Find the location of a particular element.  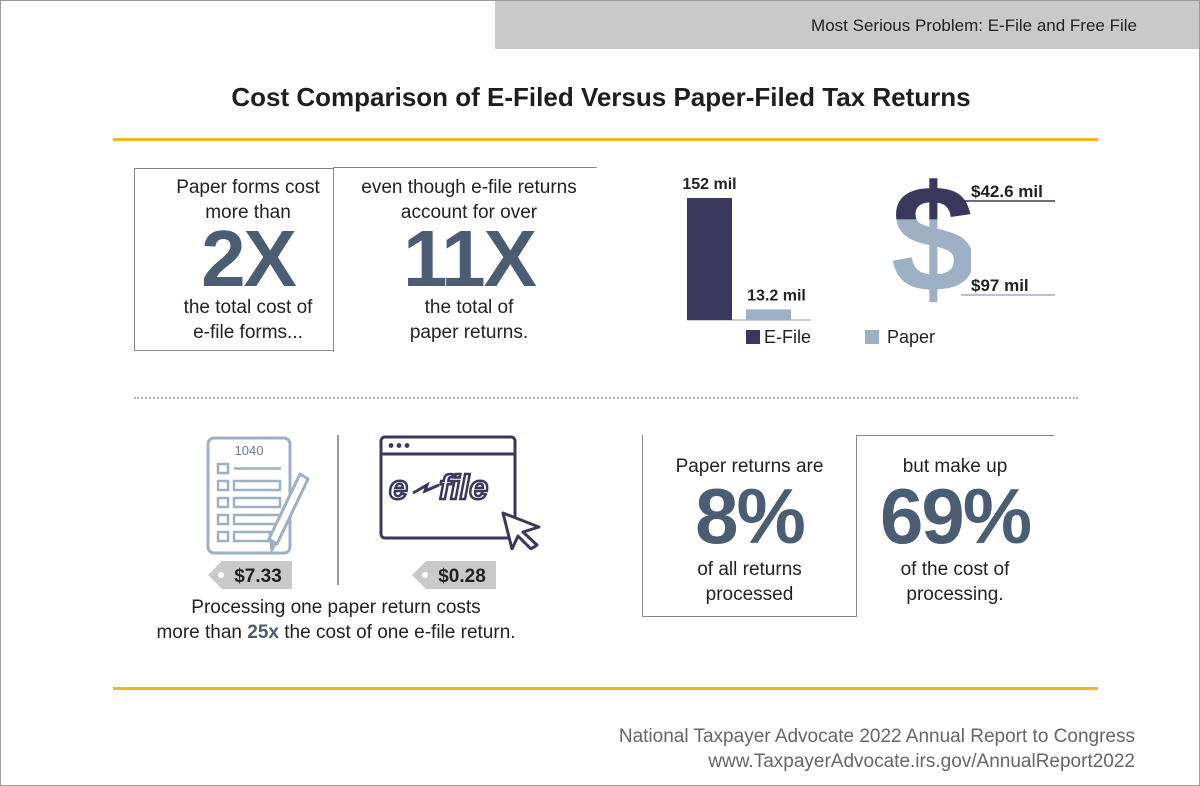

bar-paper-label: 13.2 mil is located at coordinates (776, 295).